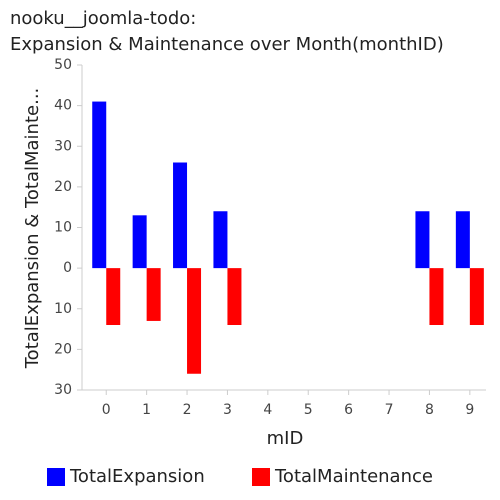 The width and height of the screenshot is (500, 500). I want to click on x-tick-label: 5, so click(308, 410).